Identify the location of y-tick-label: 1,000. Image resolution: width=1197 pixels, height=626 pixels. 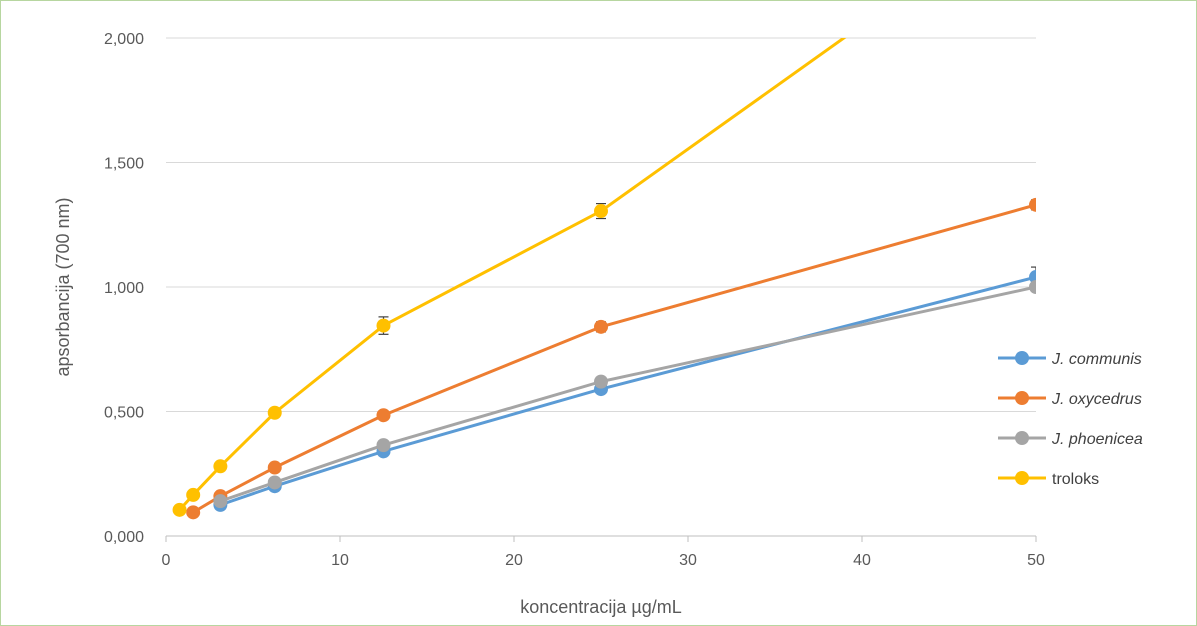
(124, 288).